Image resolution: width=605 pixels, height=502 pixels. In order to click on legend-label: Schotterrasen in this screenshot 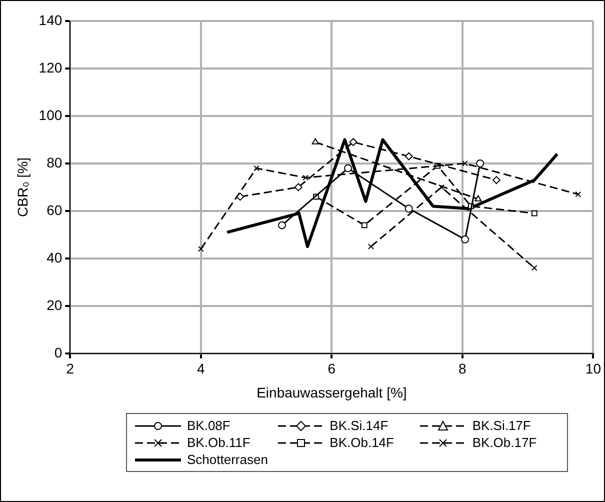, I will do `click(227, 459)`.